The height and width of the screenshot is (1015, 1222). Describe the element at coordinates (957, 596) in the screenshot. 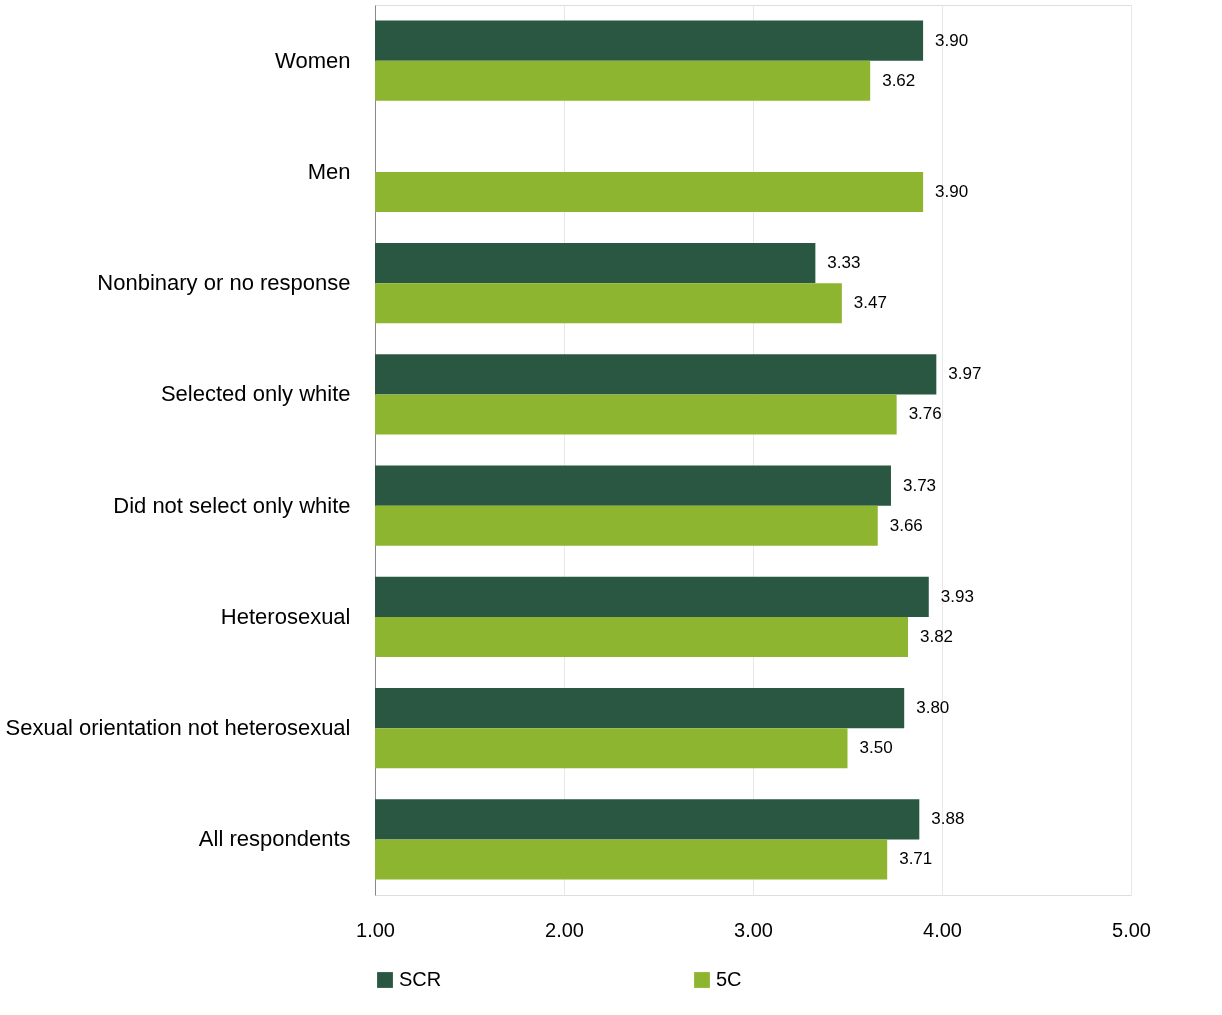

I see `data-label: 3.93` at that location.